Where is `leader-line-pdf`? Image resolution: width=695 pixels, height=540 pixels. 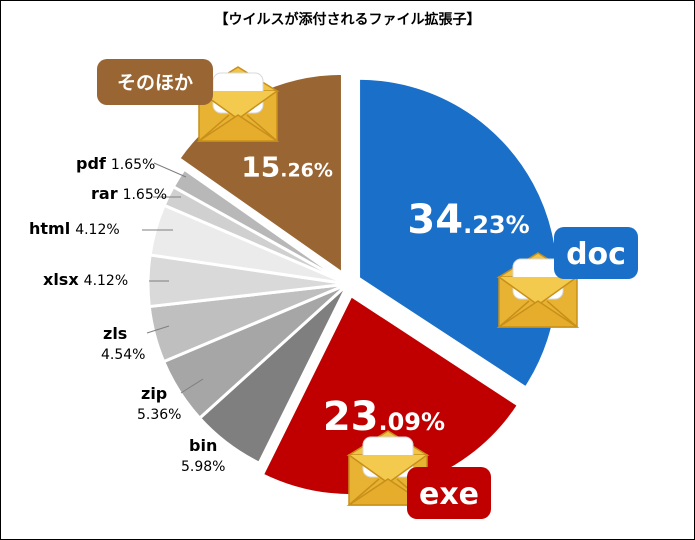 leader-line-pdf is located at coordinates (170, 170).